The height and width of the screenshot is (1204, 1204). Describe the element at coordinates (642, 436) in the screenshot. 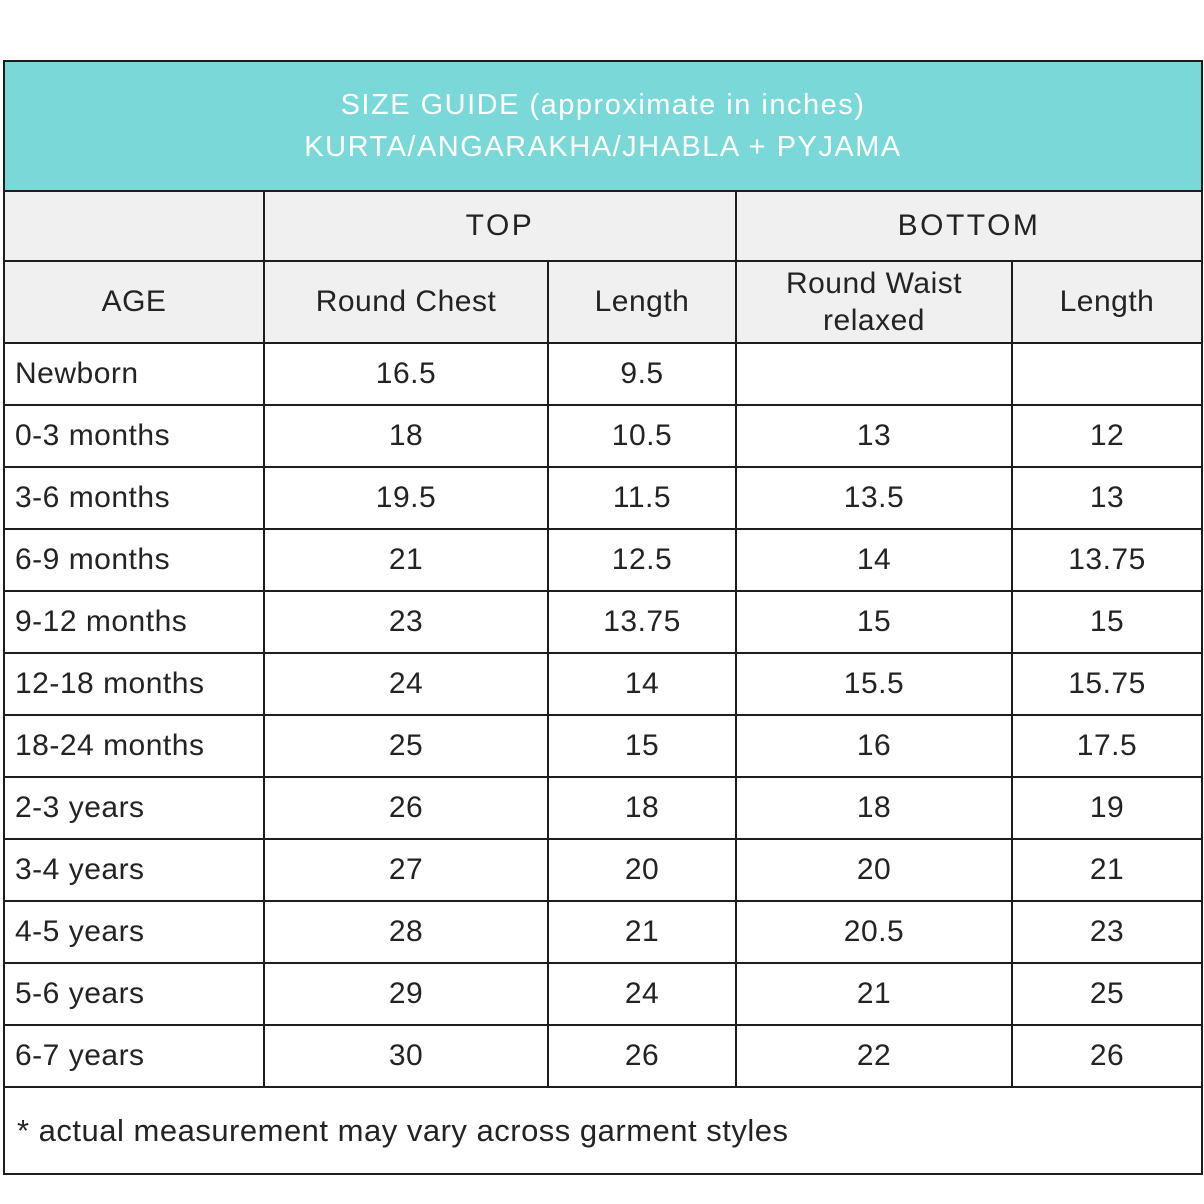

I see `cell-top-length: 10.5` at that location.